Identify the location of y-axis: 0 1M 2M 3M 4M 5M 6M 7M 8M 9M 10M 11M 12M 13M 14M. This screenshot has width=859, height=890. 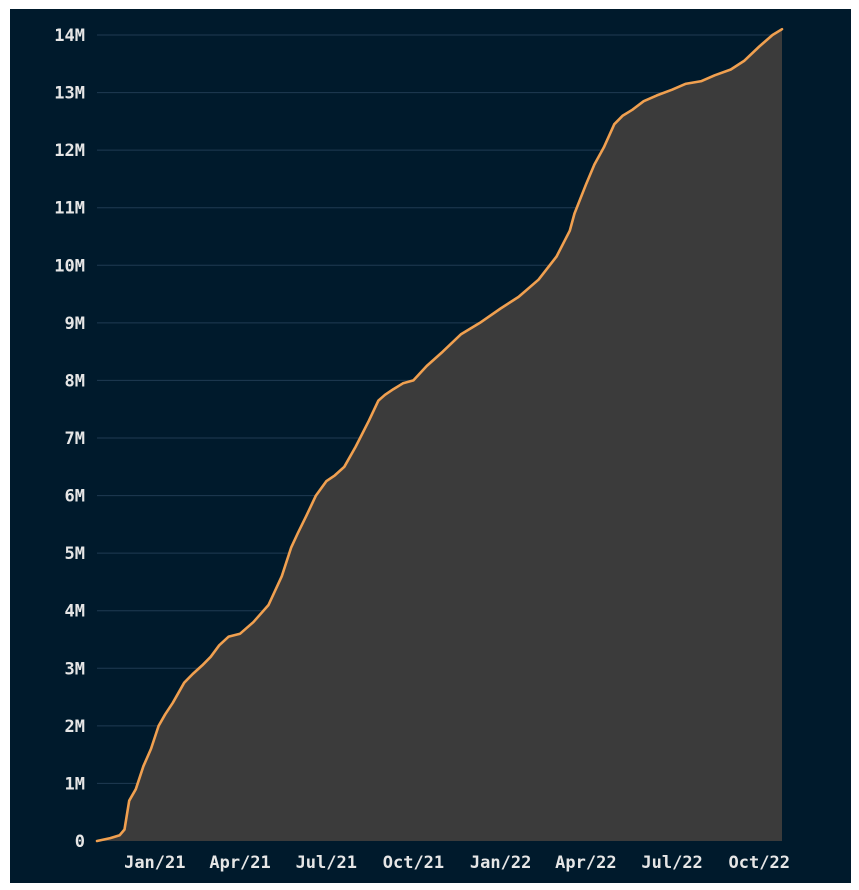
(69, 439).